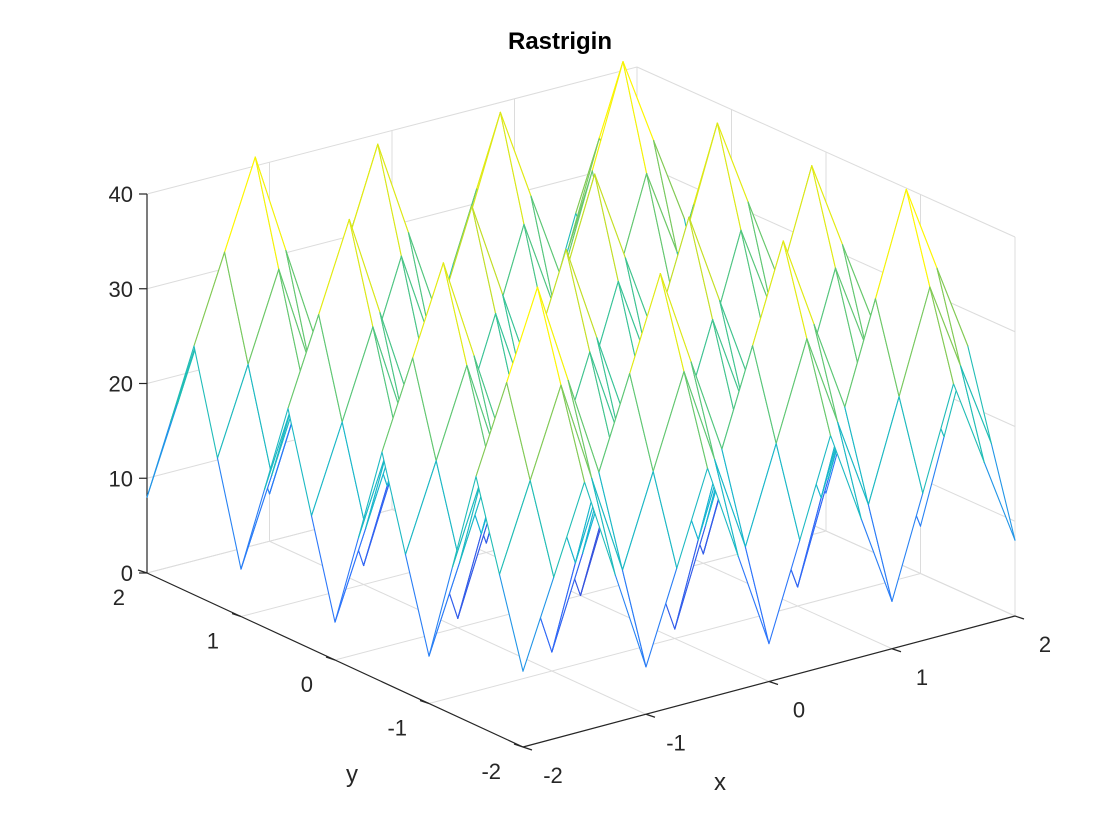  I want to click on x-tick-label: -2, so click(553, 775).